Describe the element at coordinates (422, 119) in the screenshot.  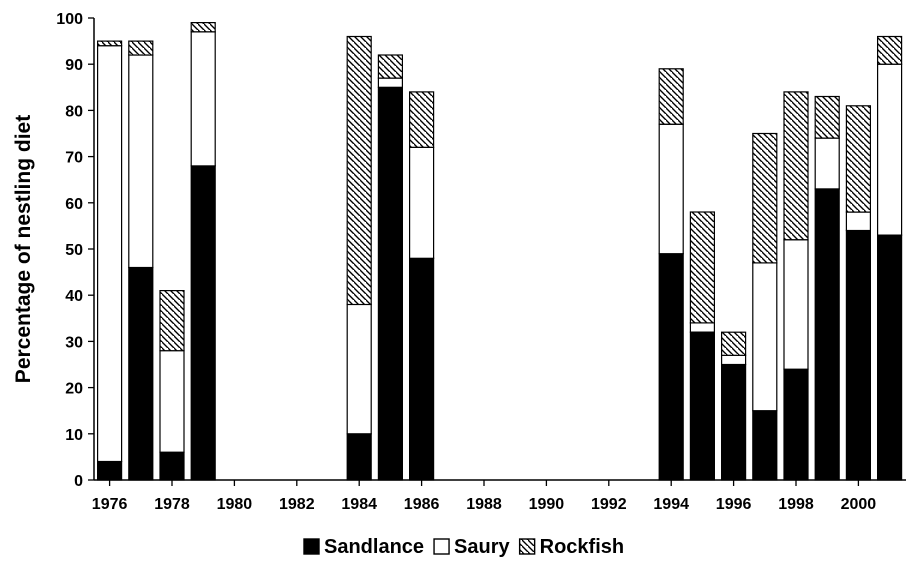
I see `bar-rockfish-1986` at that location.